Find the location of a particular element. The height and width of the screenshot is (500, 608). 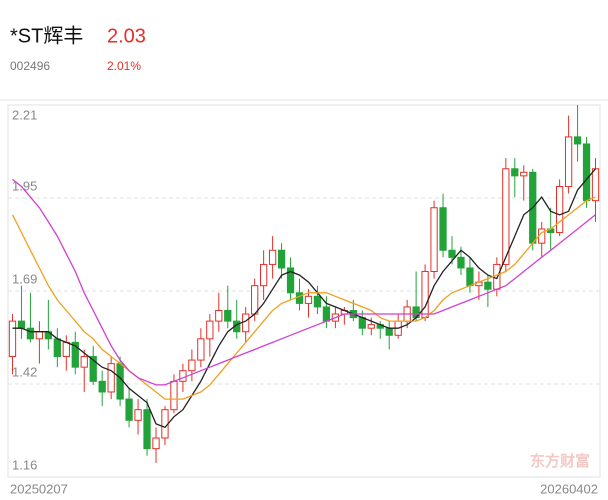

stock-name: *ST辉丰 is located at coordinates (46, 35).